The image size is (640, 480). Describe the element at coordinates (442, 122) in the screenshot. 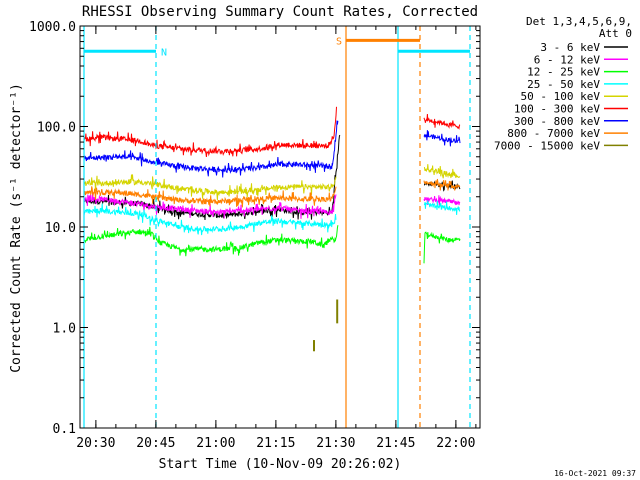

I see `series-5-line-b` at that location.